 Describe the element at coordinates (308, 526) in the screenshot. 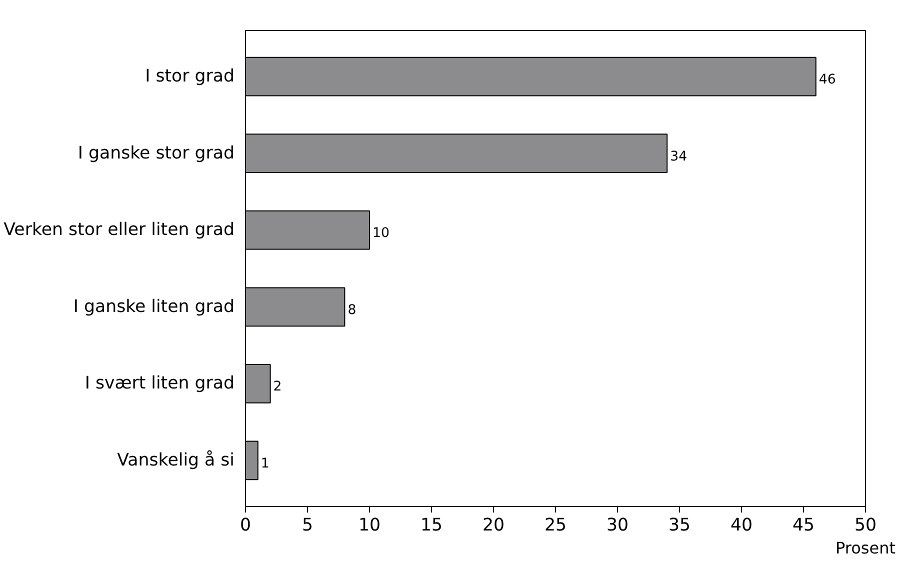

I see `x-tick-label: 5` at that location.